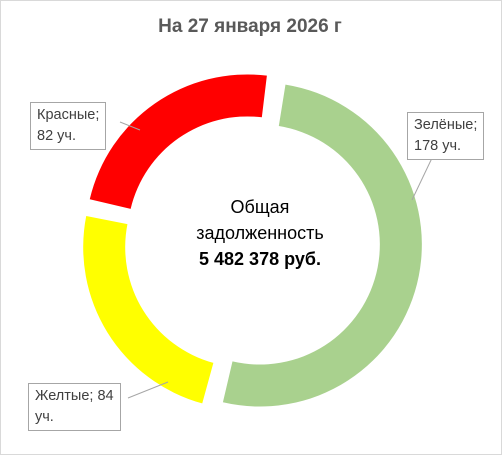 The image size is (502, 455). Describe the element at coordinates (74, 396) in the screenshot. I see `data-label-yellow-line1: Желтые; 84` at that location.